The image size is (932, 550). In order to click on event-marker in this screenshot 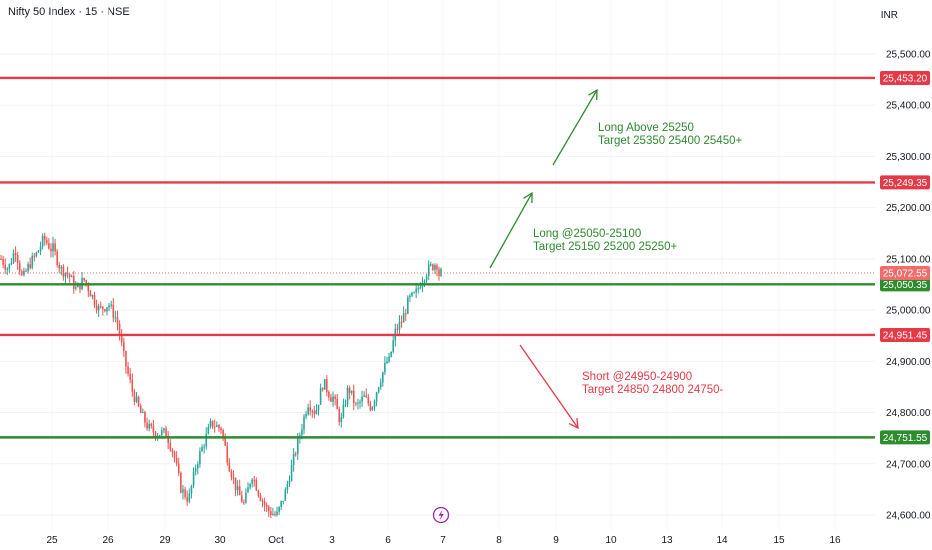, I will do `click(441, 515)`.